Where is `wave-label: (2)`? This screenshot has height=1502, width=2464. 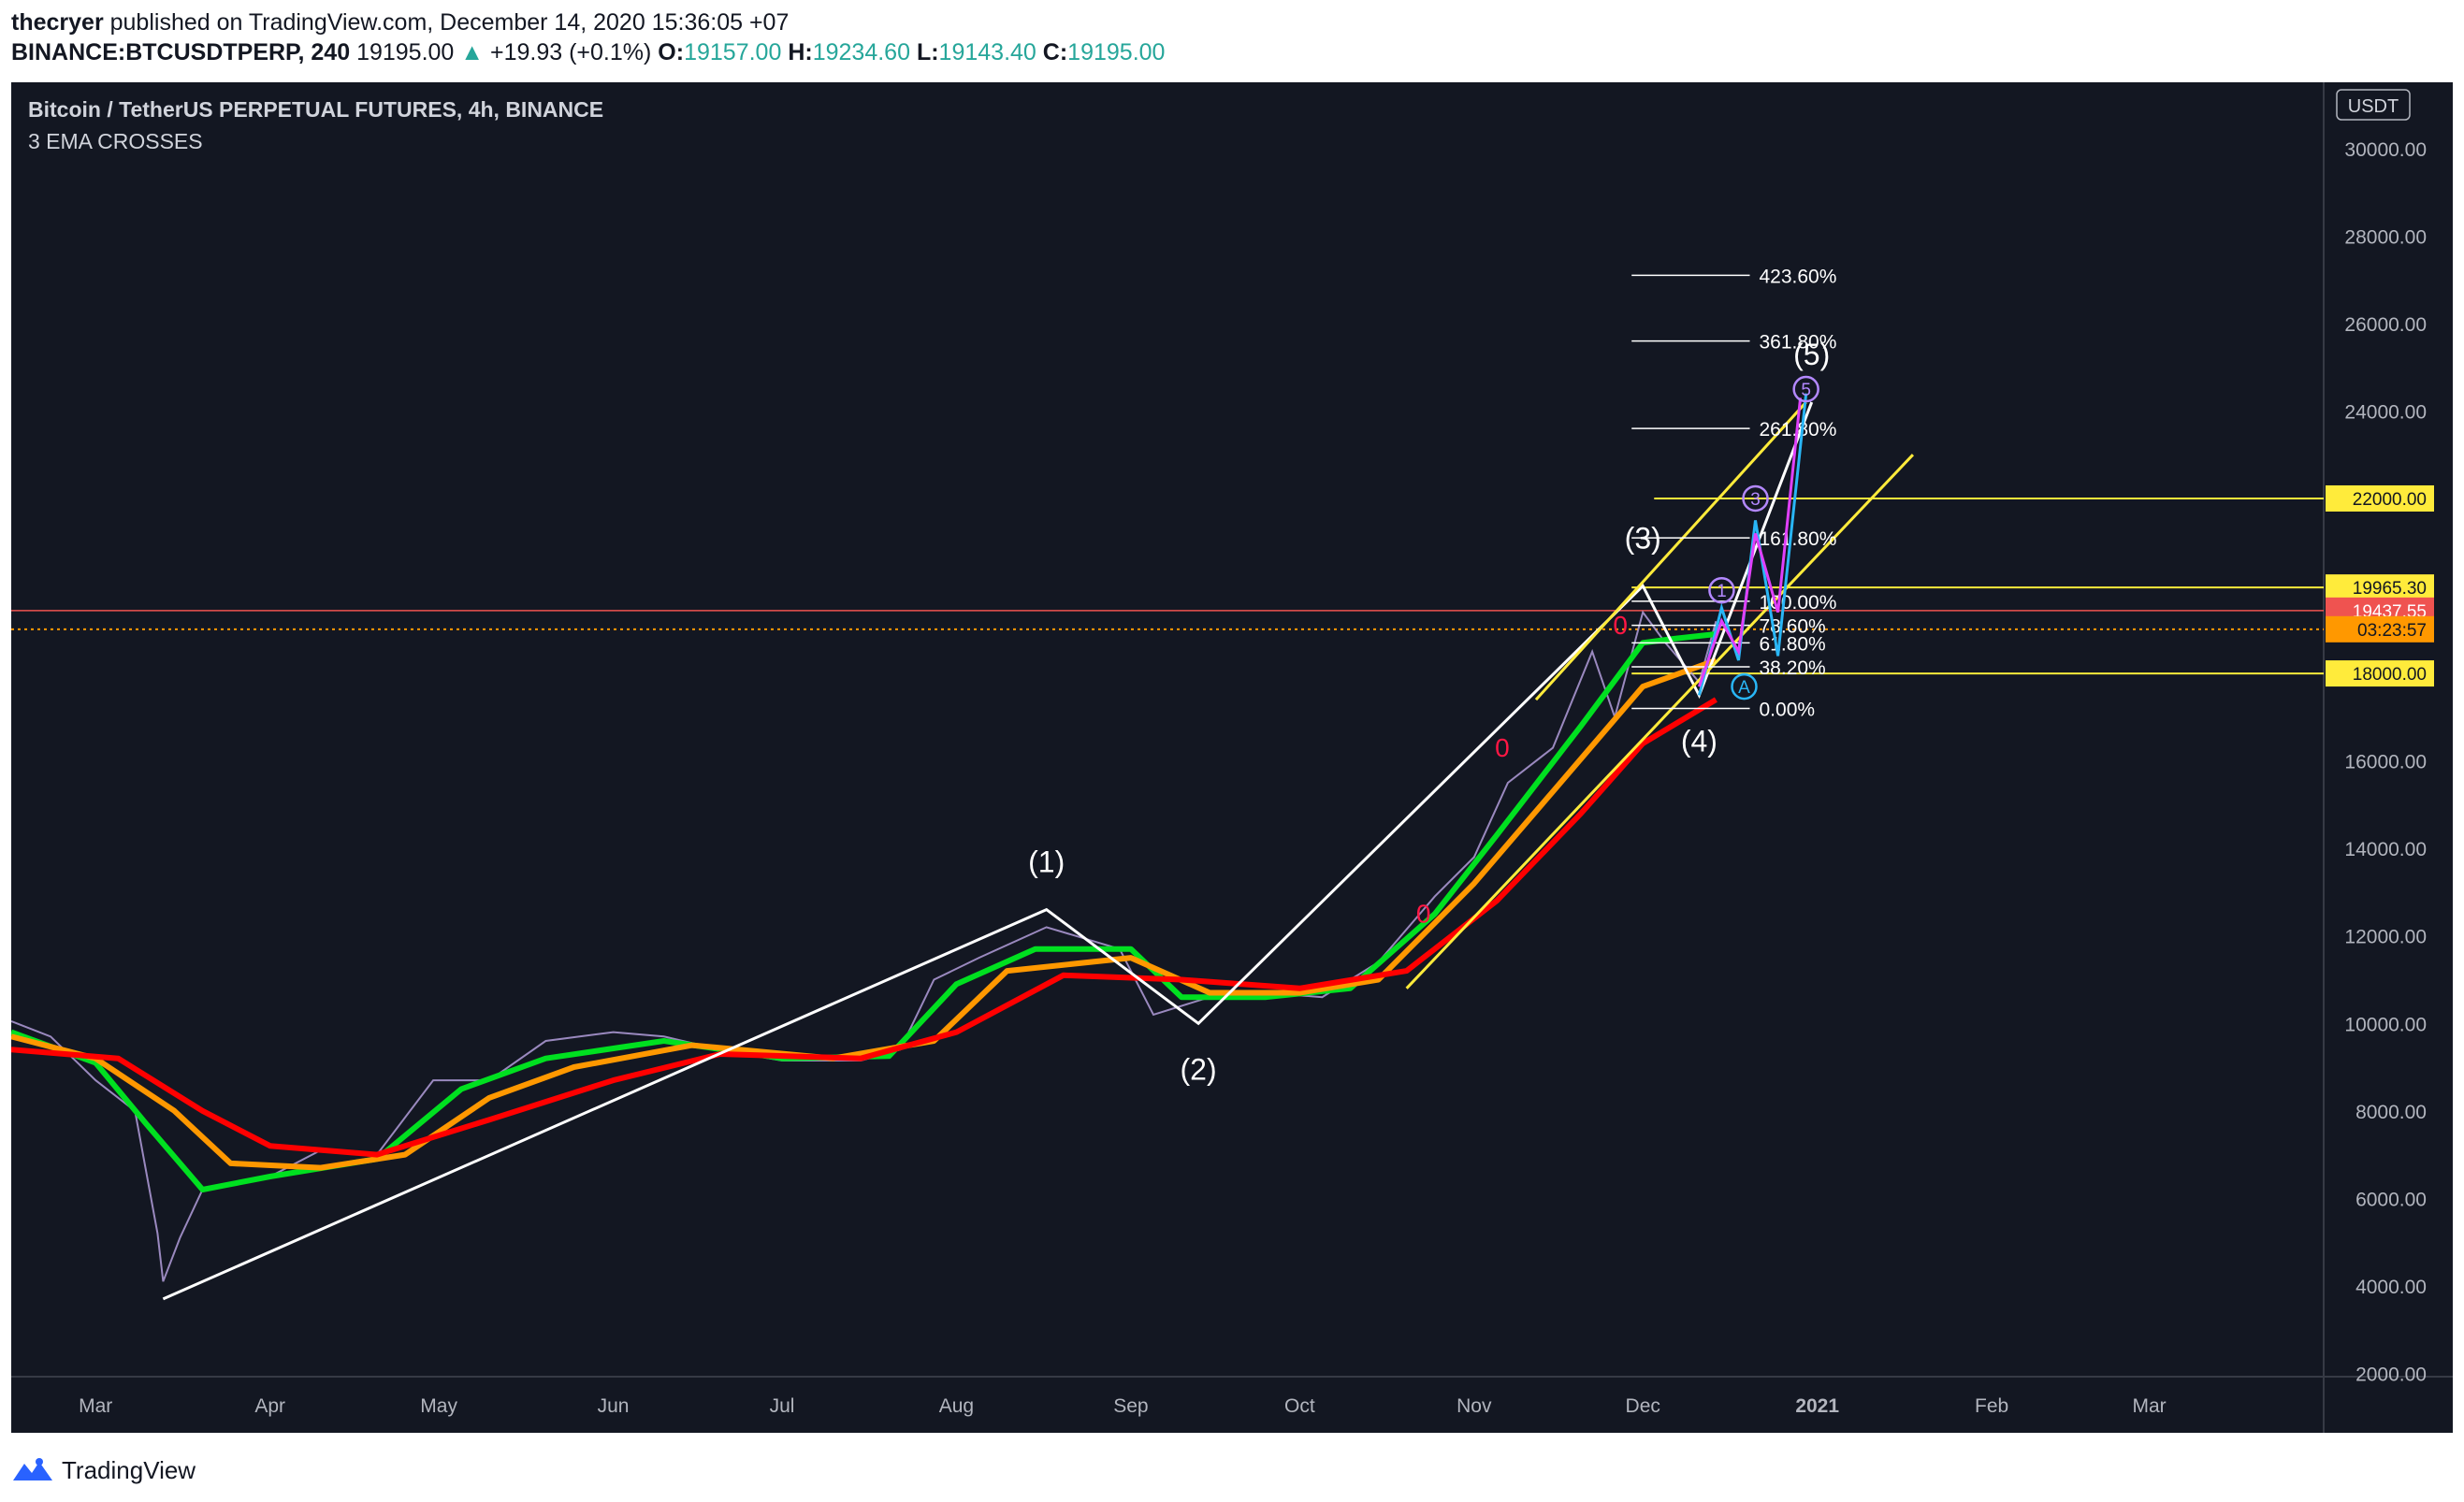 wave-label: (2) is located at coordinates (1199, 1069).